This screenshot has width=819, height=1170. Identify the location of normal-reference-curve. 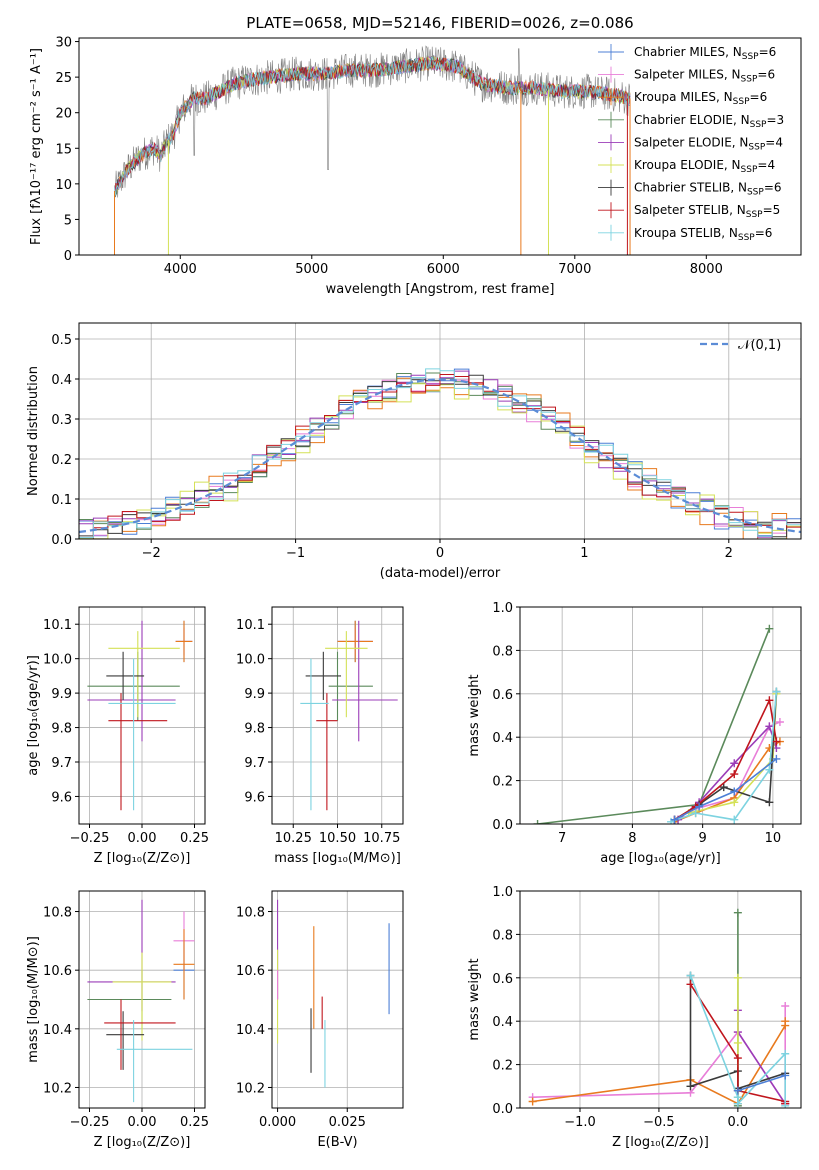
(440, 456).